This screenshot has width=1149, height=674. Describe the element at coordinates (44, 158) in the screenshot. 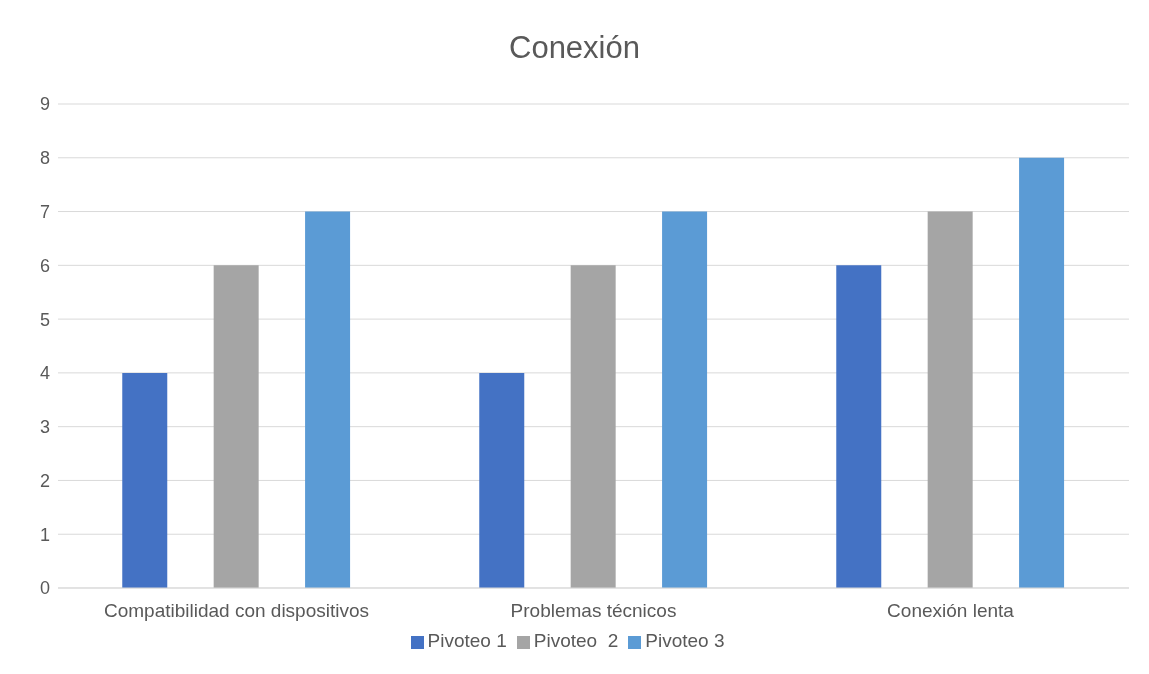

I see `y-tick-label: 8` at that location.